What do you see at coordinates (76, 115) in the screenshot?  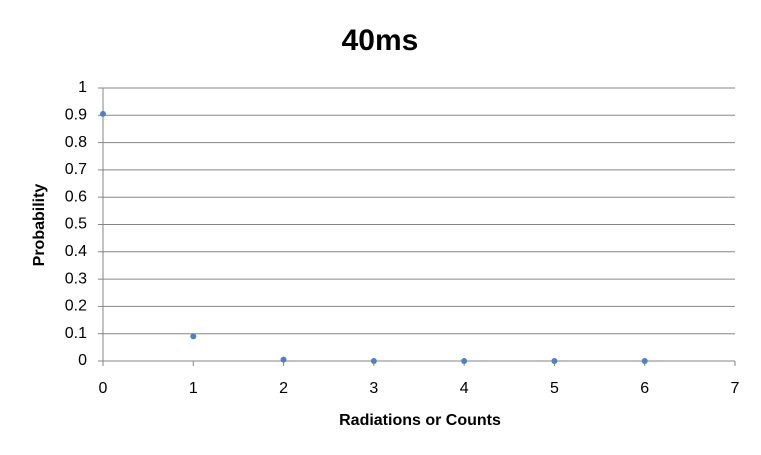 I see `y-tick-label: 0.9` at bounding box center [76, 115].